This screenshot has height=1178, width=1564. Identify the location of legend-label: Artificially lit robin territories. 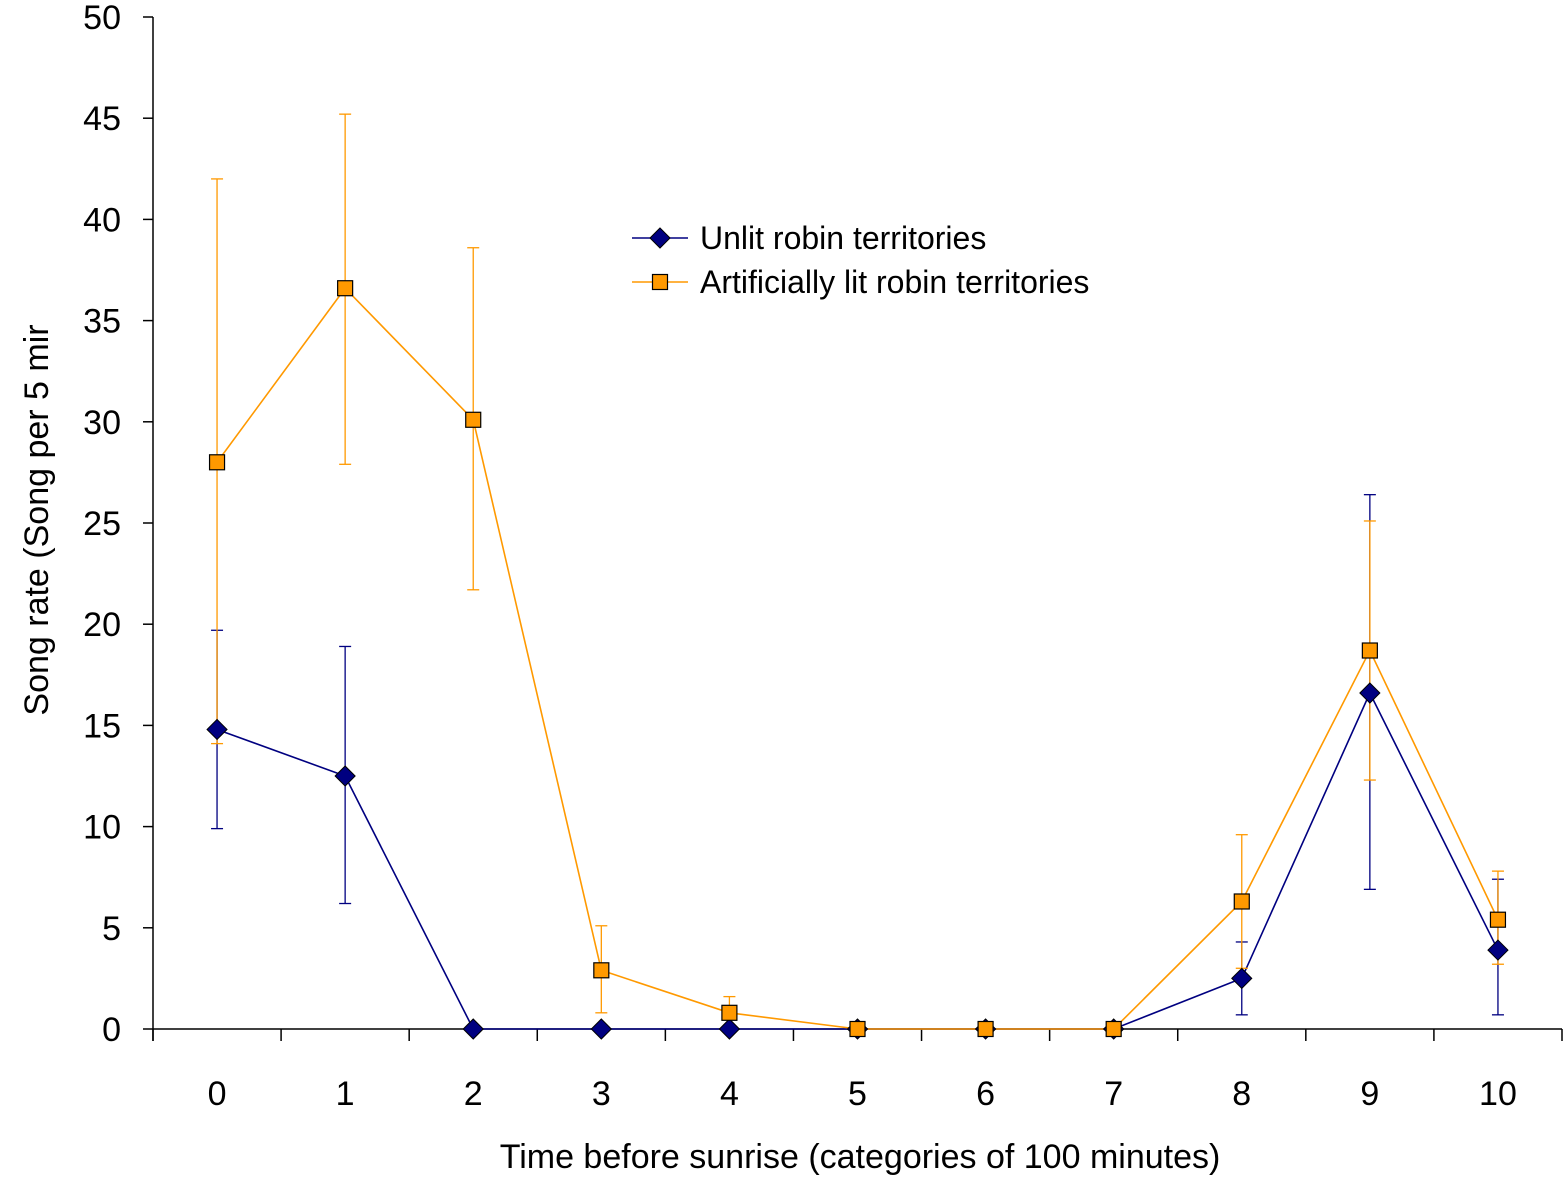
(894, 282).